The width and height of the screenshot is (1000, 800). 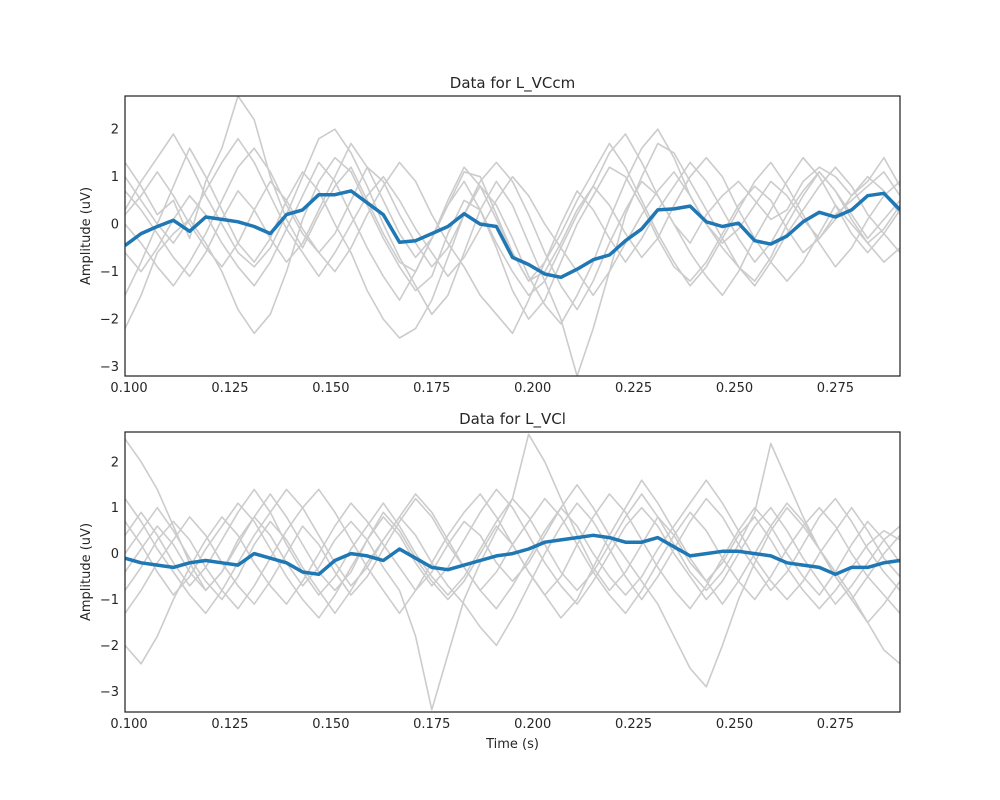 What do you see at coordinates (512, 83) in the screenshot?
I see `chart-title: Data for L_VCcm` at bounding box center [512, 83].